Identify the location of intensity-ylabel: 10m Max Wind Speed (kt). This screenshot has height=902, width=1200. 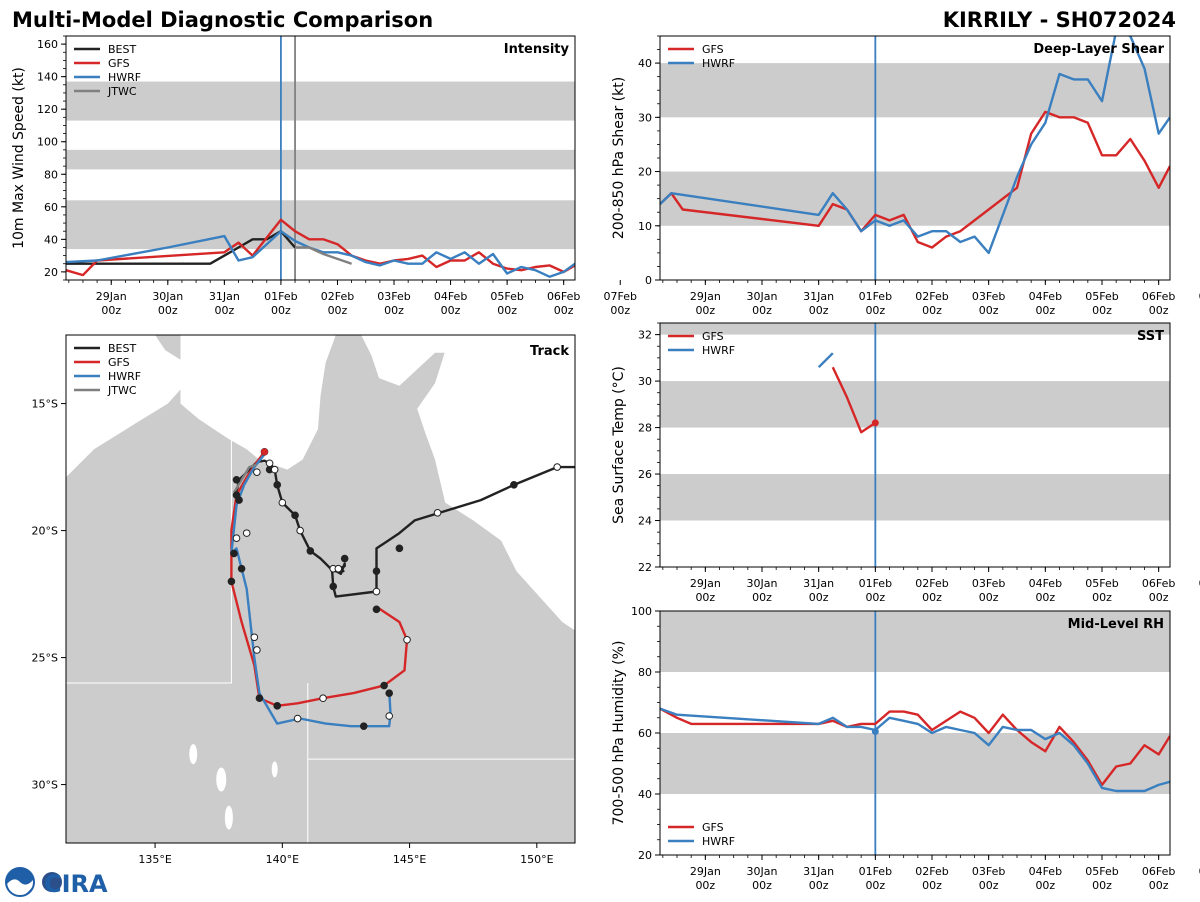
(19, 158).